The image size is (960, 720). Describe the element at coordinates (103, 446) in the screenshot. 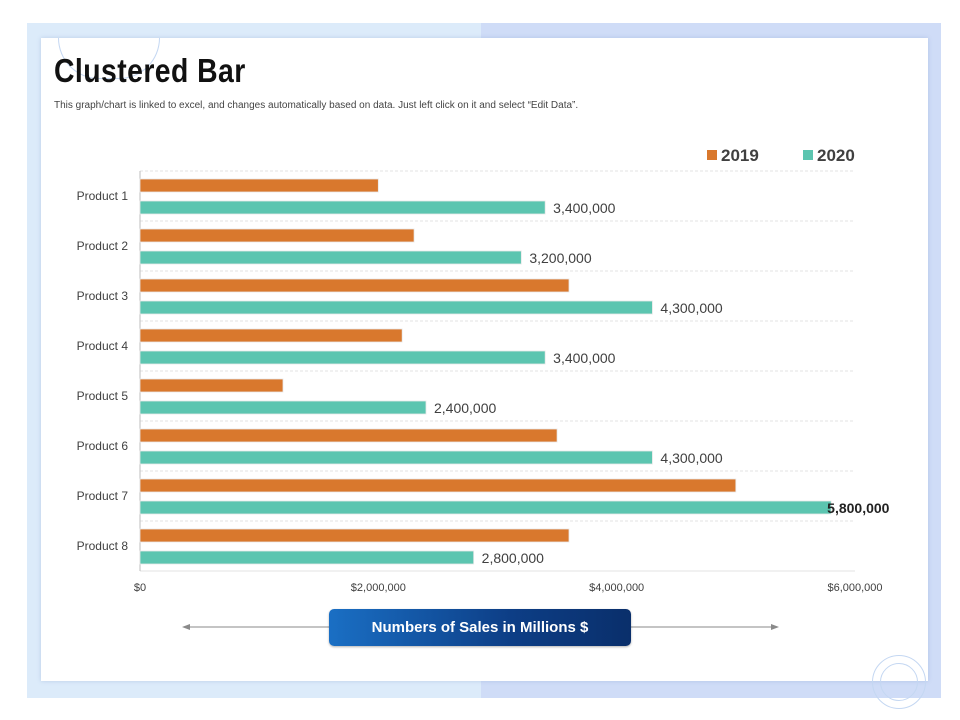

I see `category-label: Product 6` at that location.